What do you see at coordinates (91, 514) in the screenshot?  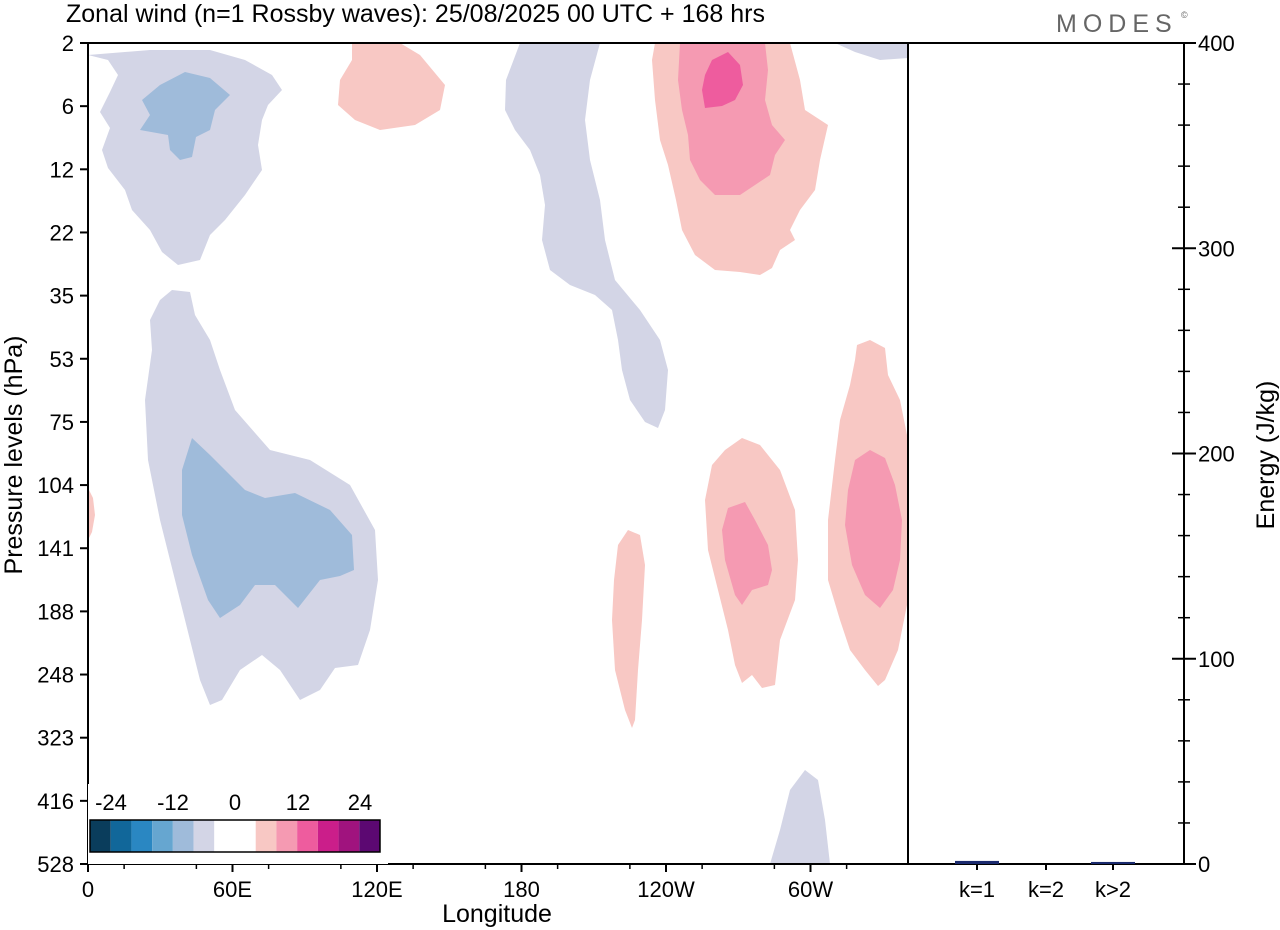 I see `pos-left-edge` at bounding box center [91, 514].